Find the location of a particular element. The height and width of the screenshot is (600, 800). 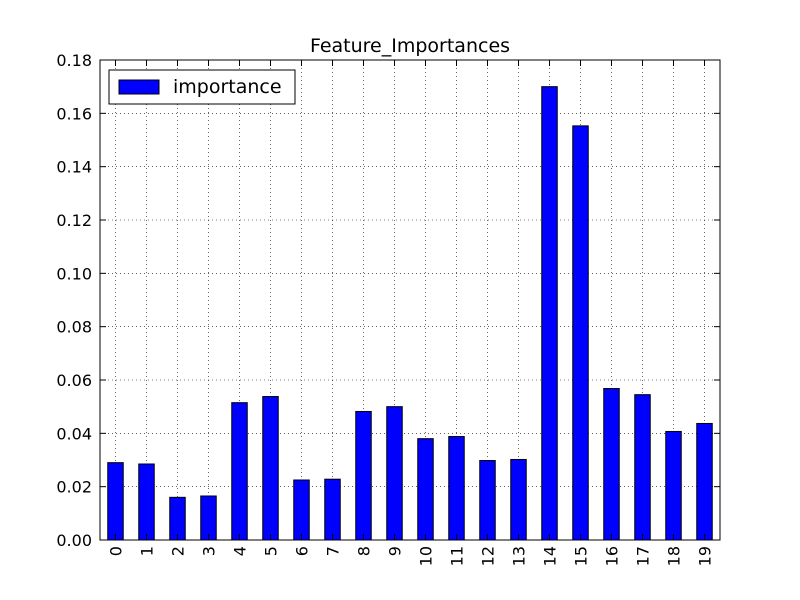

y-tick-label: 0.06 is located at coordinates (74, 380).